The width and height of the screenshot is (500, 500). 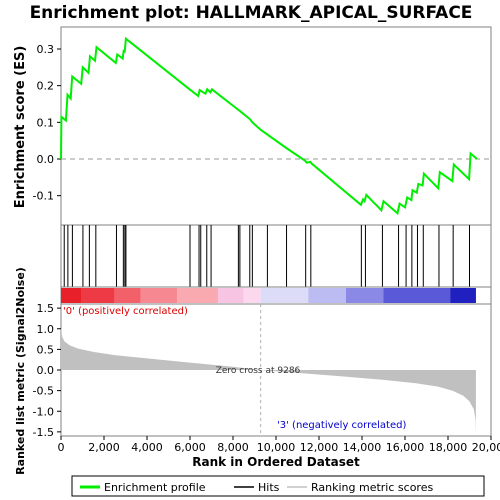 I want to click on rank-gradient-bar, so click(x=268, y=295).